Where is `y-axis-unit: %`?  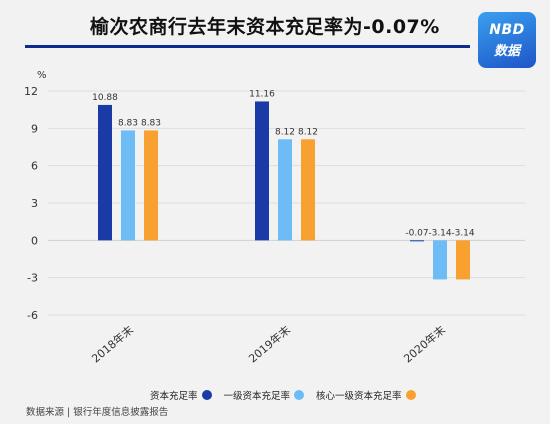 y-axis-unit: % is located at coordinates (42, 75).